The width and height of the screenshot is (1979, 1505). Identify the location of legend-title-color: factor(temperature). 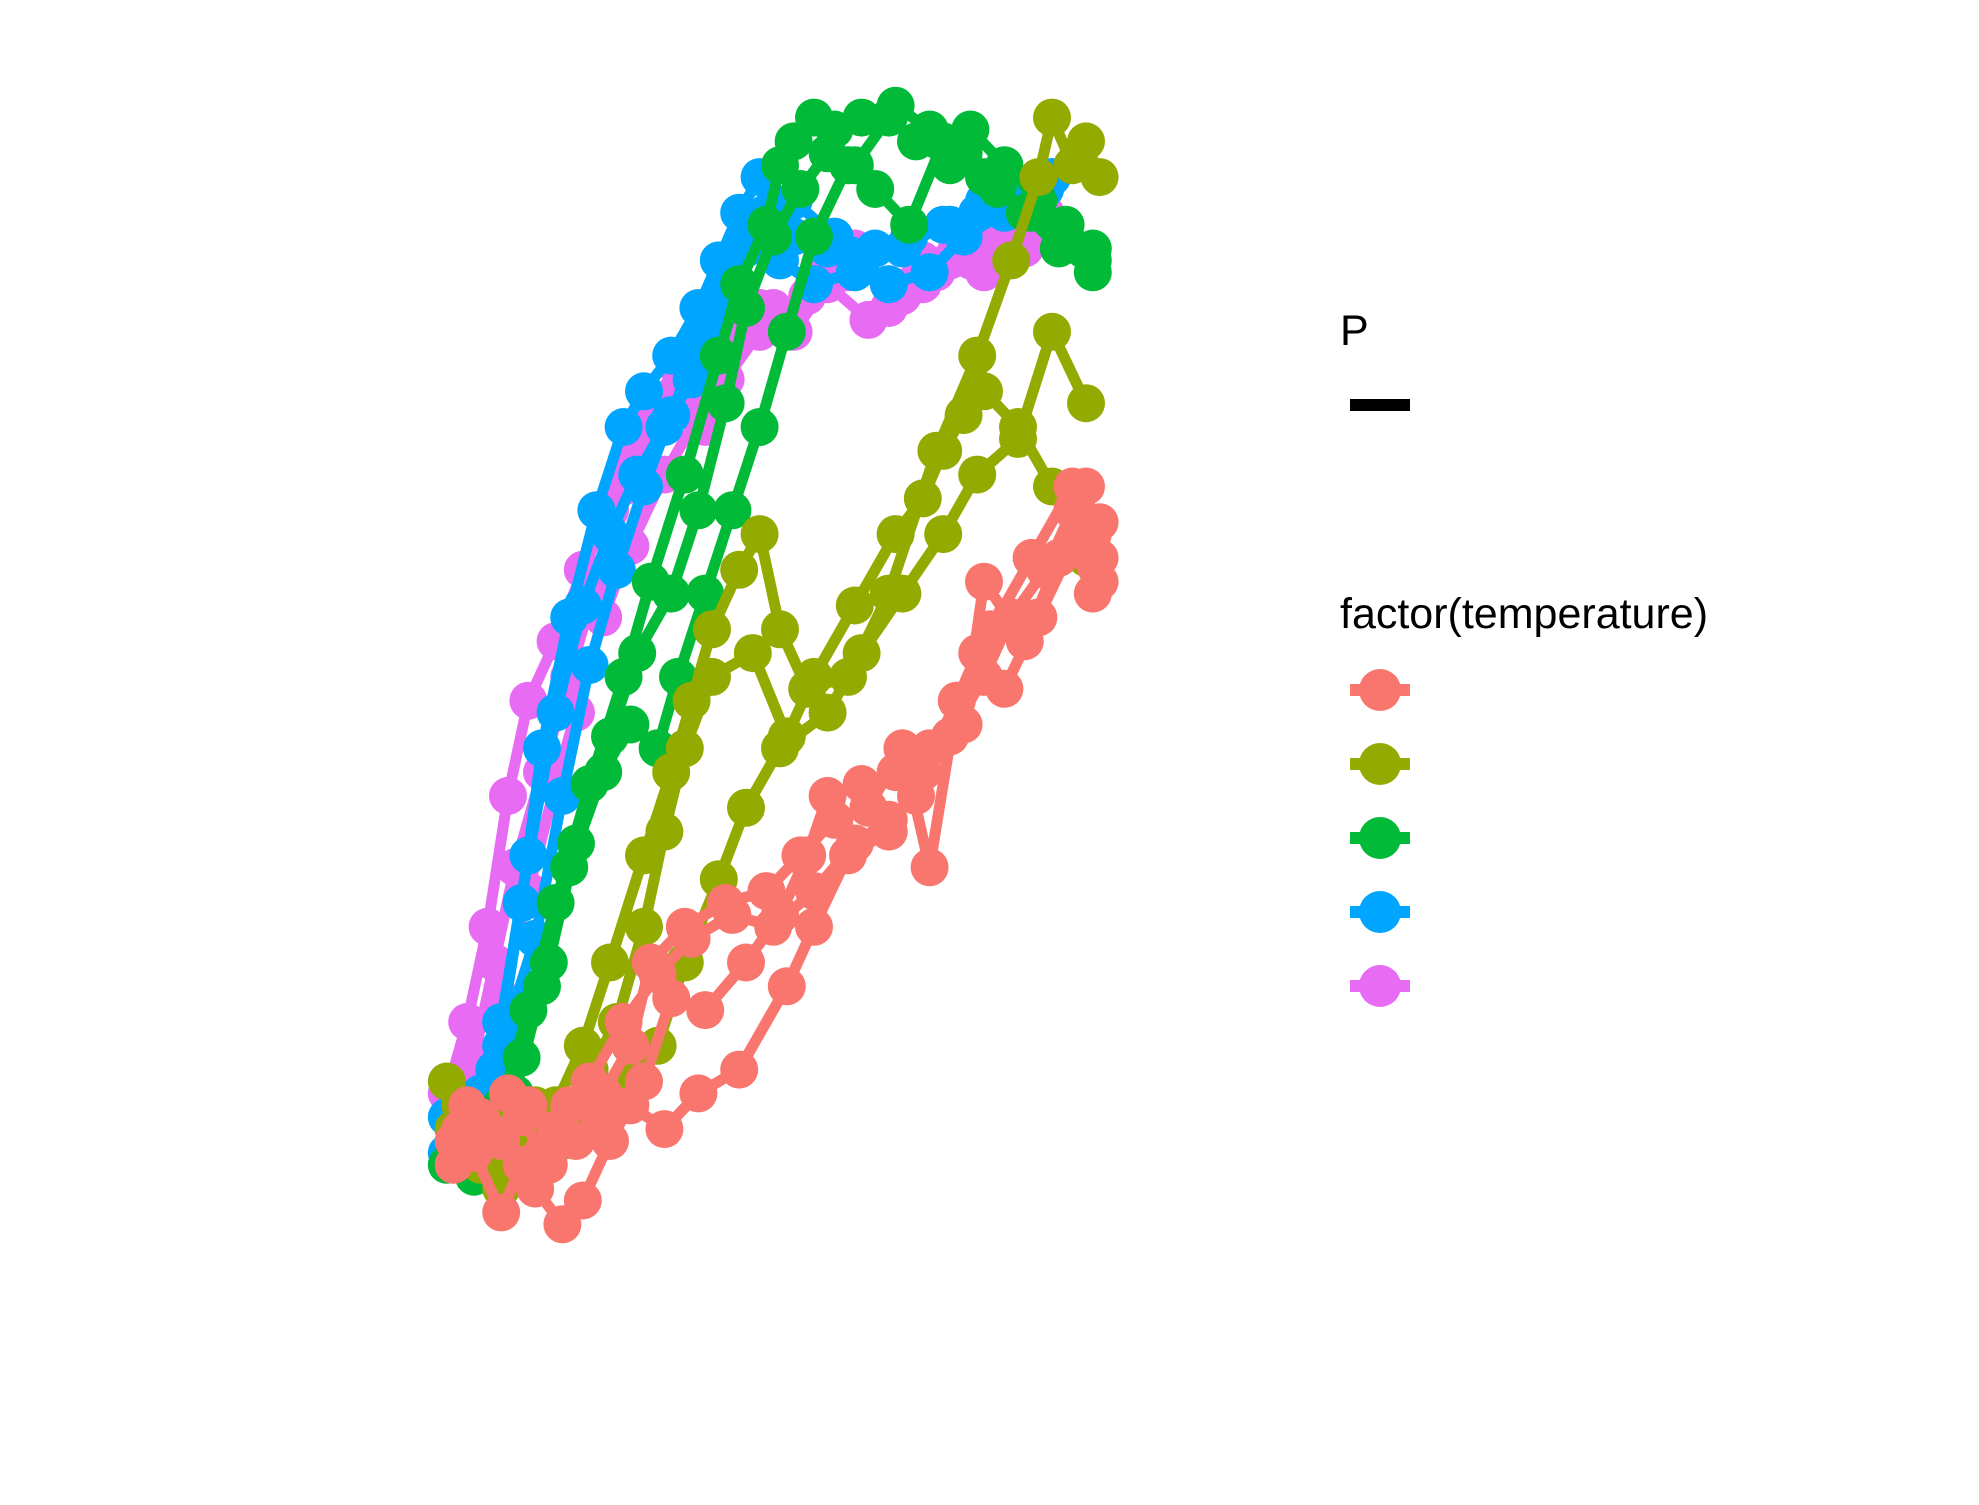
(1524, 614).